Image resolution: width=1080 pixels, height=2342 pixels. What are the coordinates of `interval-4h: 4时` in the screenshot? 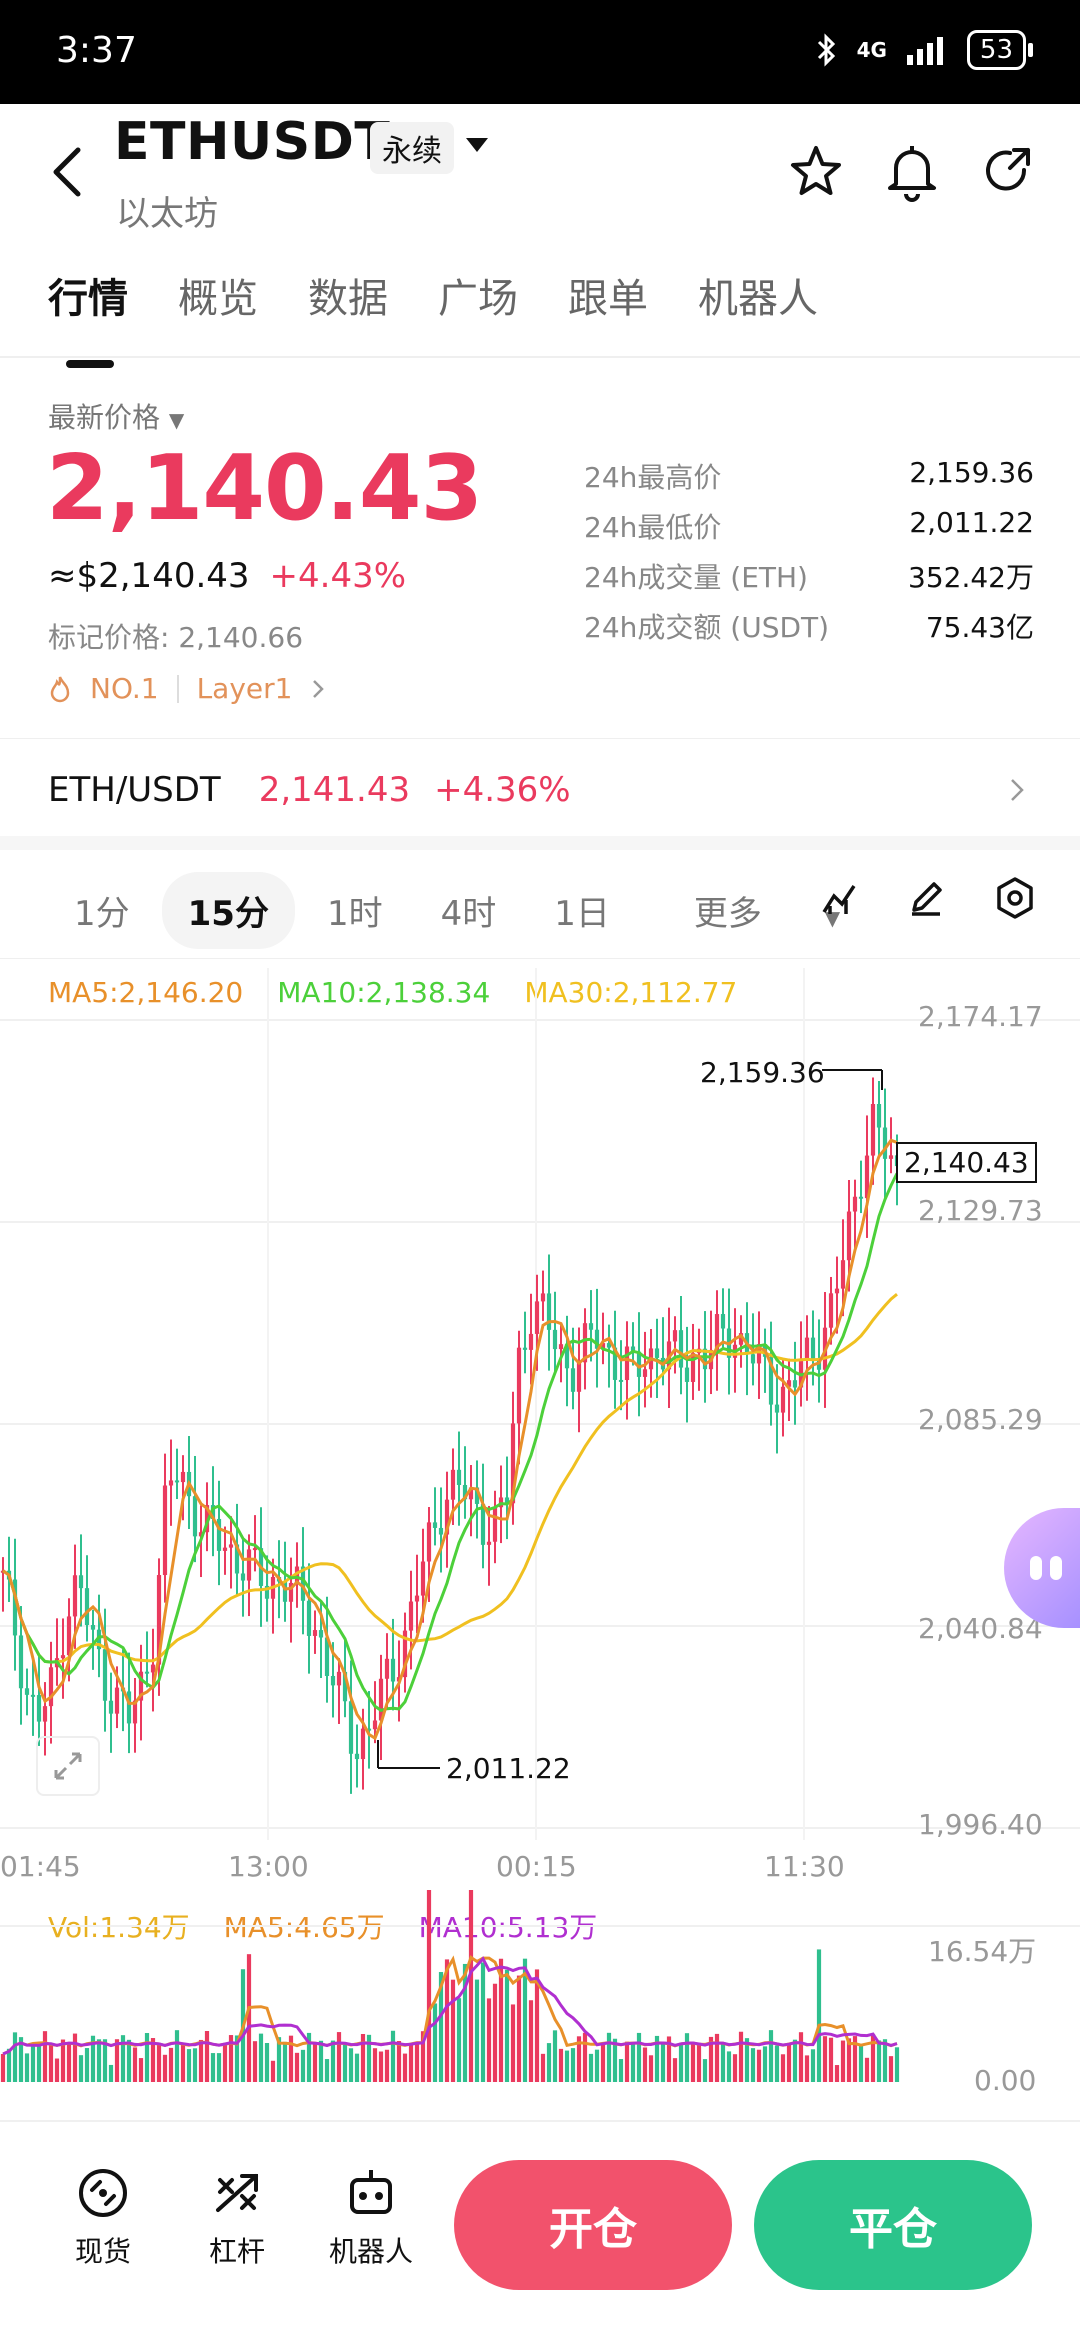 It's located at (468, 914).